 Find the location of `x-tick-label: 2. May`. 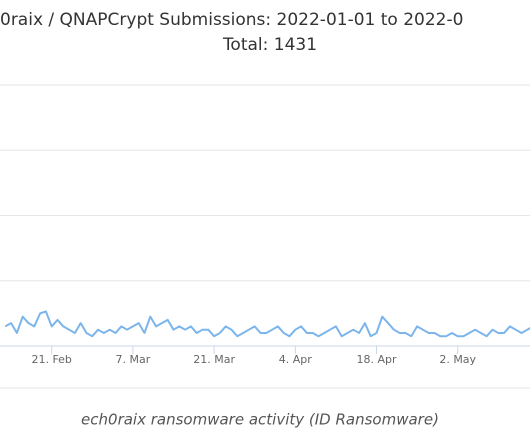

x-tick-label: 2. May is located at coordinates (457, 359).